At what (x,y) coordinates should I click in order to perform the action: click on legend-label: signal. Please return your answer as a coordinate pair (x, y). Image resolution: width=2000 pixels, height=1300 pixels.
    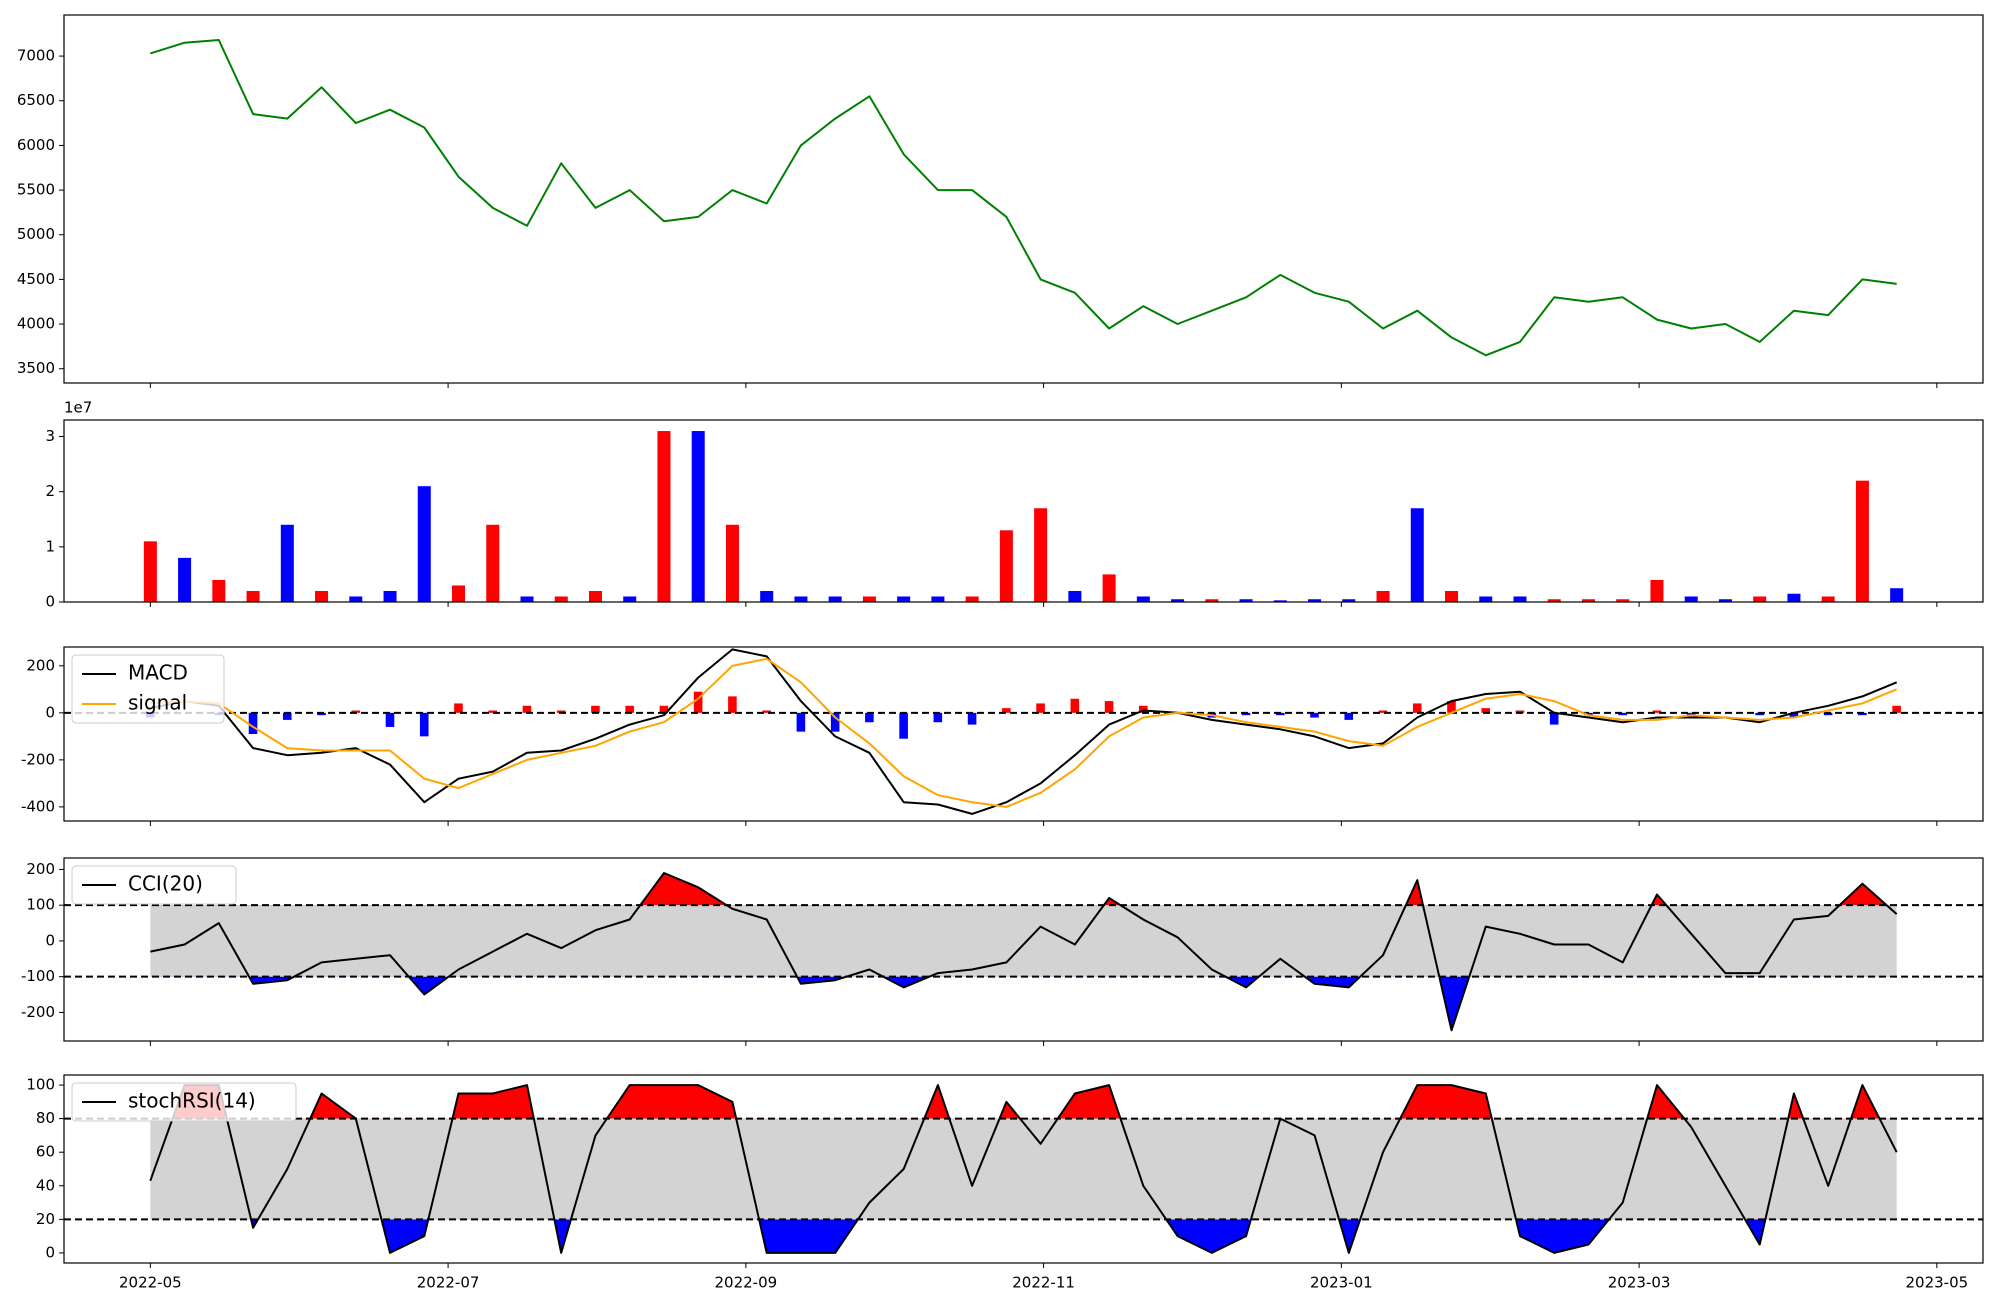
    Looking at the image, I should click on (157, 703).